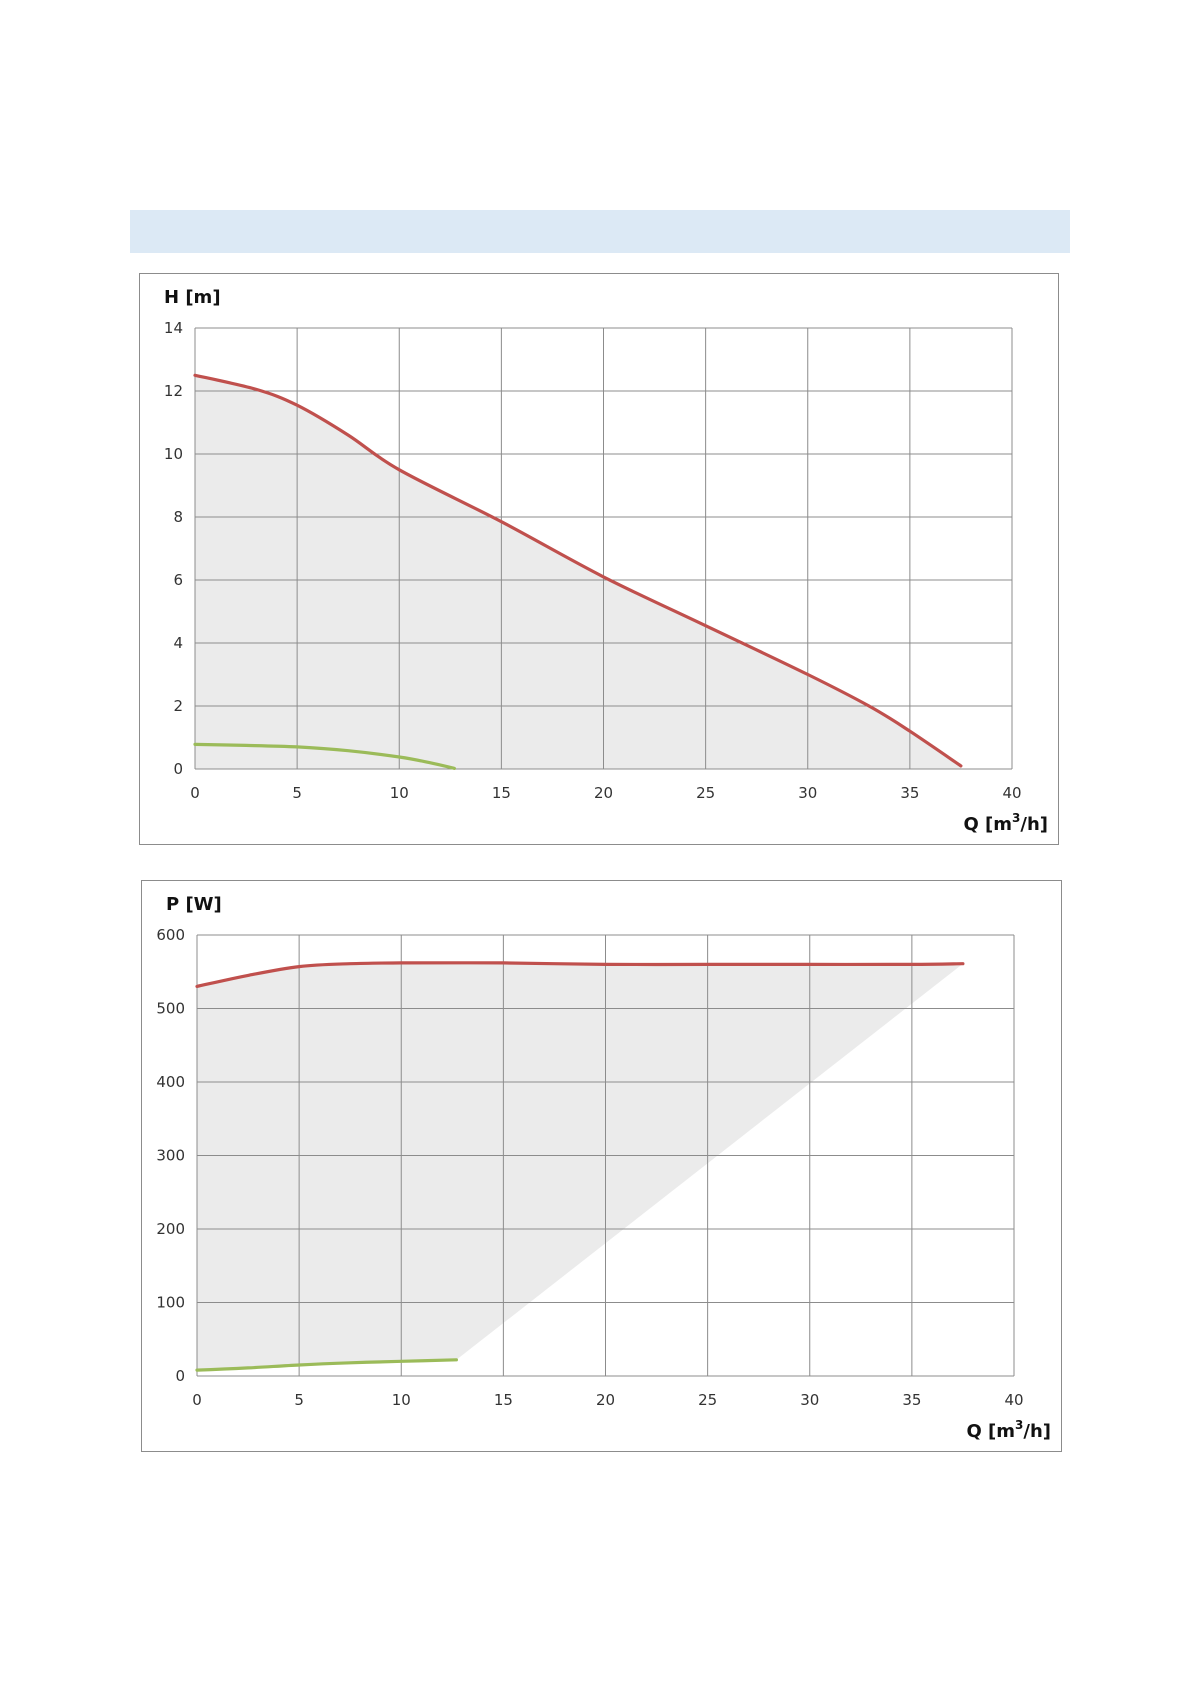 The width and height of the screenshot is (1190, 1684). Describe the element at coordinates (600, 231) in the screenshot. I see `header-band` at that location.